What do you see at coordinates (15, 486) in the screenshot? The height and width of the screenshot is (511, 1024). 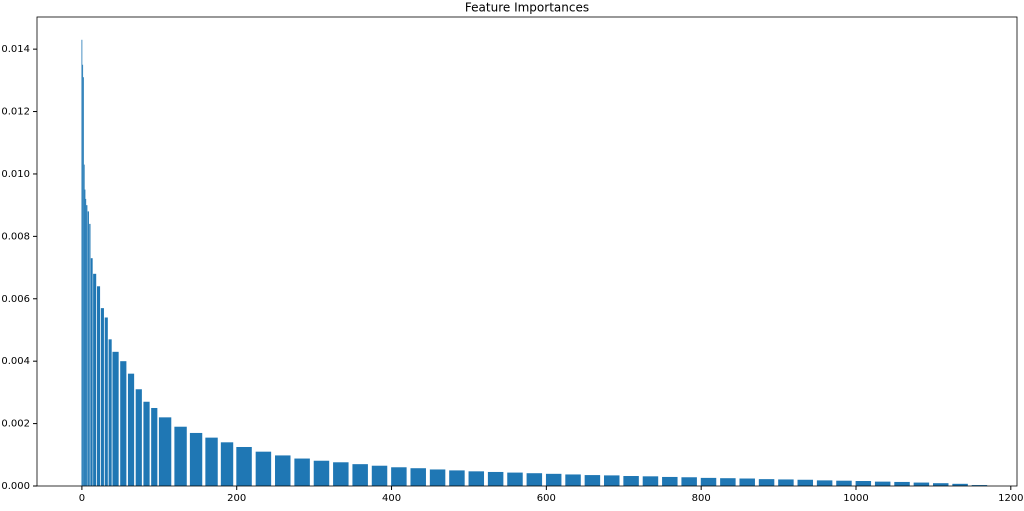 I see `y-tick-label: 0.000` at bounding box center [15, 486].